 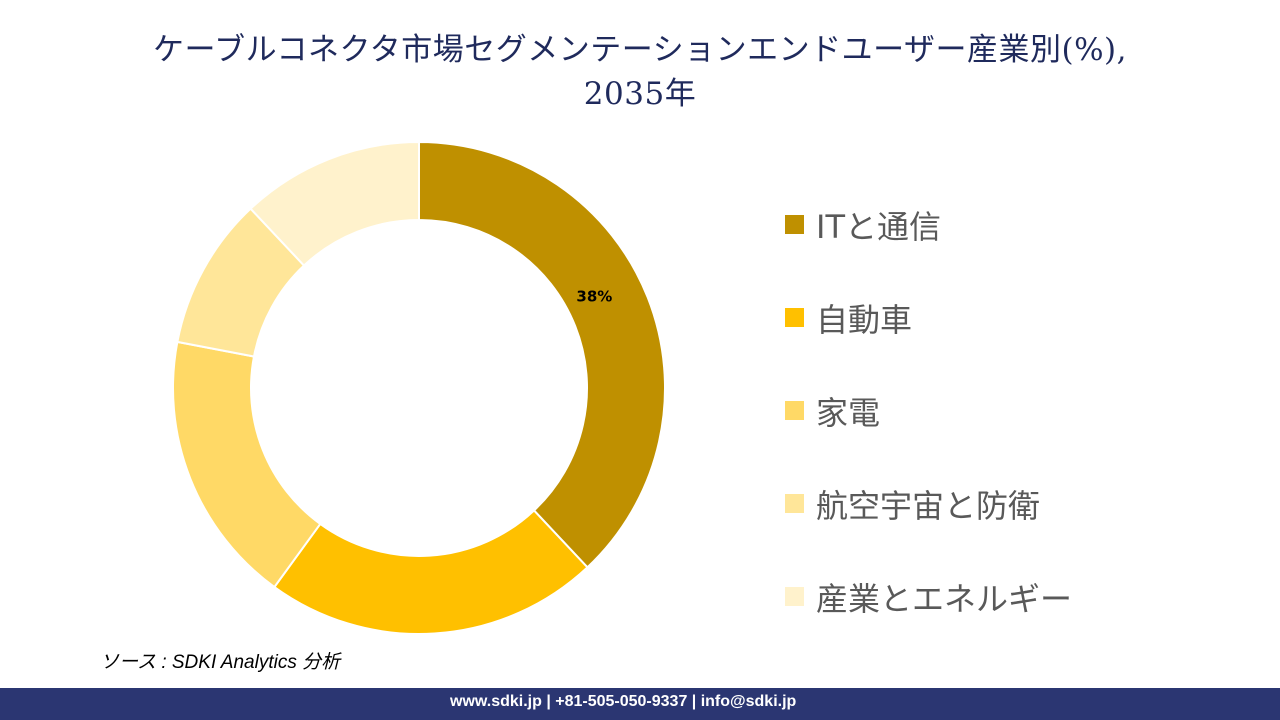 I want to click on chart-title-line1: ケーブルコネクタ市場セグメンテーションエンドユーザー産業別(%),, so click(x=640, y=50).